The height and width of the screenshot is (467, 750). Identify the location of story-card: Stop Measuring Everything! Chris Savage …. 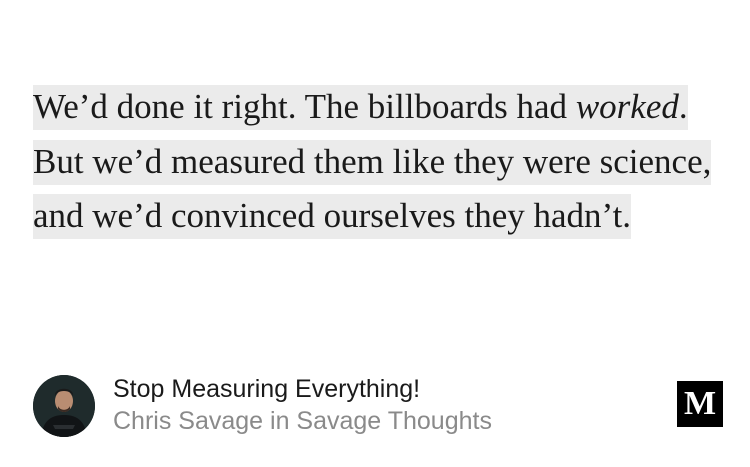
(378, 406).